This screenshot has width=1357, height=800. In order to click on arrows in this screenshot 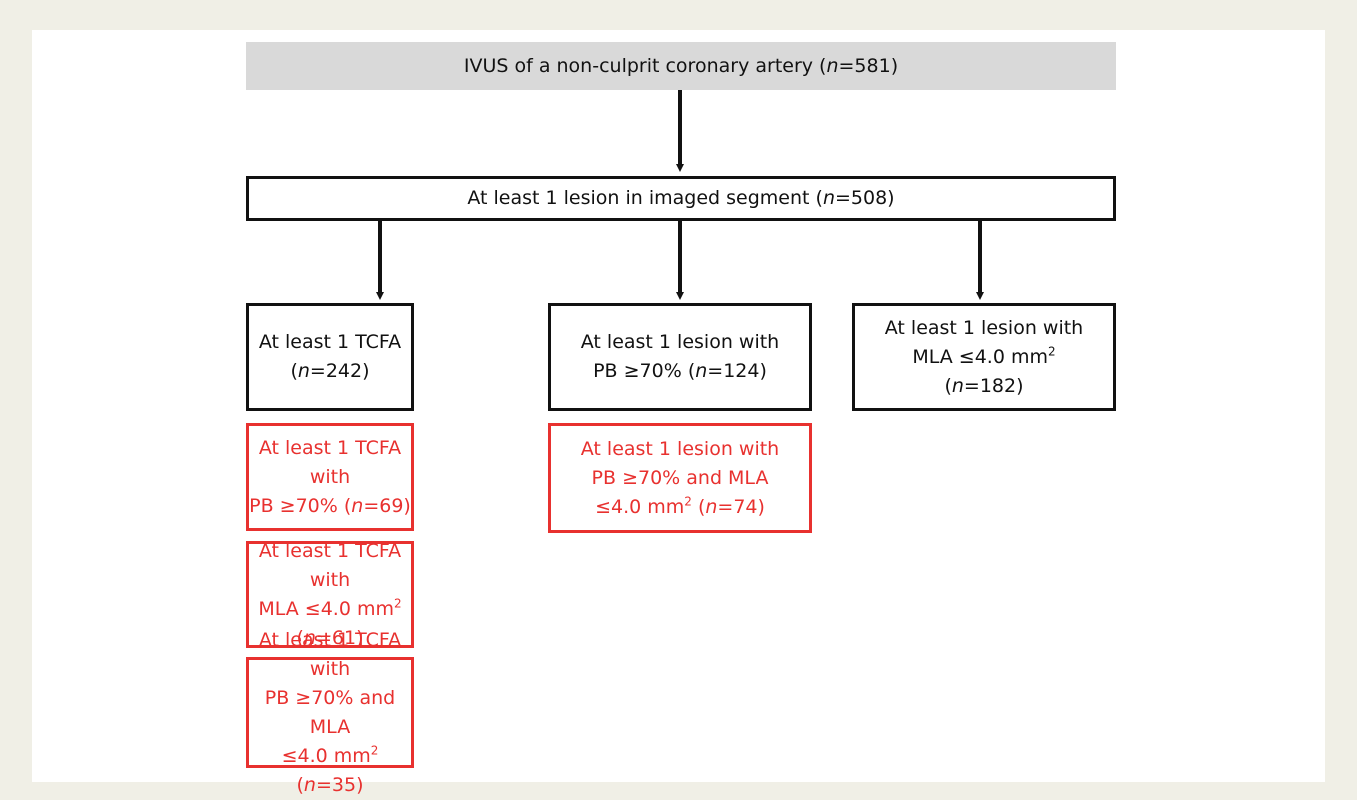, I will do `click(680, 195)`.